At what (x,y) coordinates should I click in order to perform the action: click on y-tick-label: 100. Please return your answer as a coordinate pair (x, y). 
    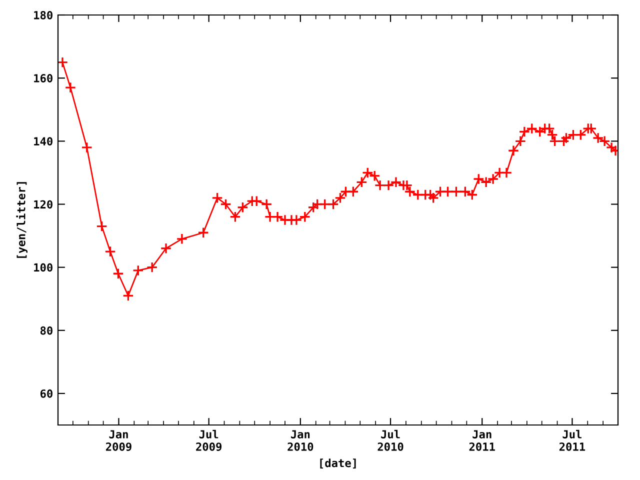
    Looking at the image, I should click on (43, 267).